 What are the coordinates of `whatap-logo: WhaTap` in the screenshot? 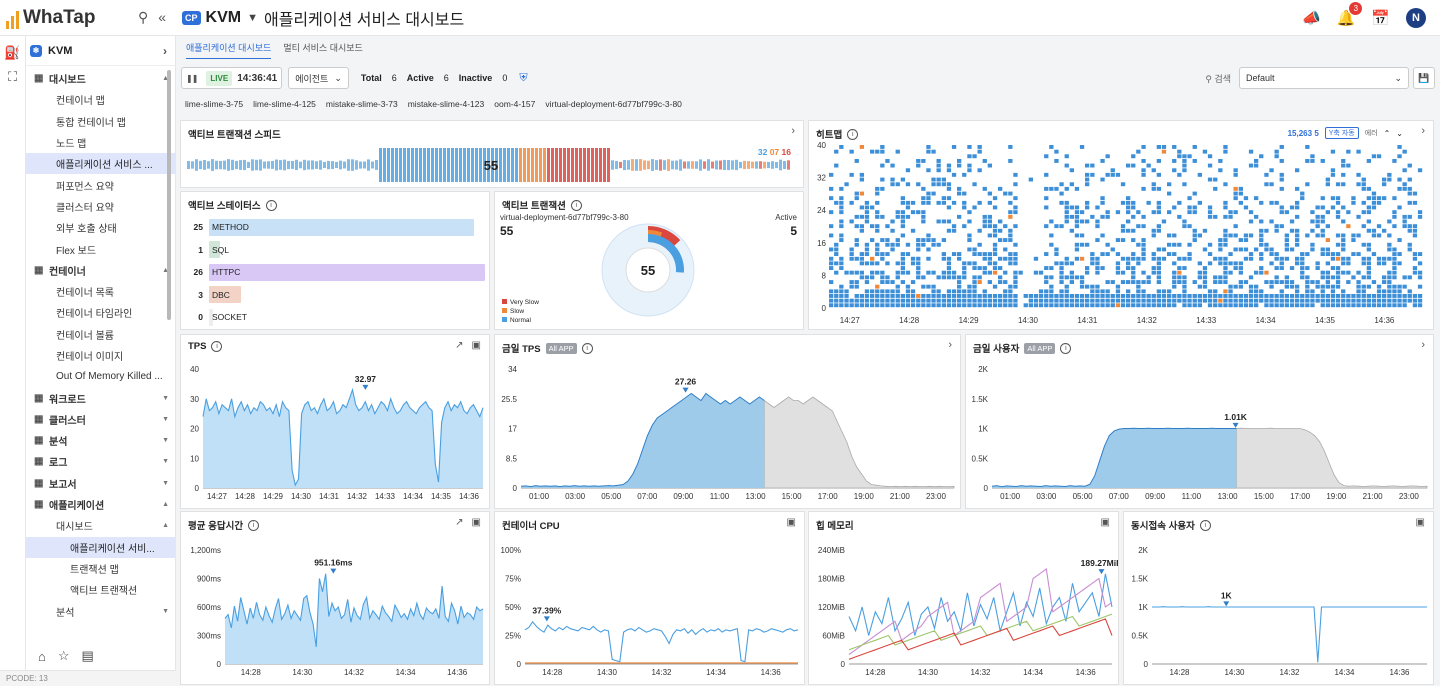 It's located at (50, 18).